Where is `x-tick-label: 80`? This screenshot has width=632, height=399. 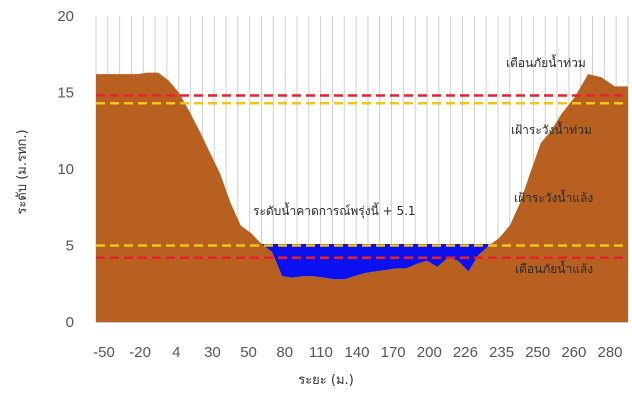 x-tick-label: 80 is located at coordinates (284, 352).